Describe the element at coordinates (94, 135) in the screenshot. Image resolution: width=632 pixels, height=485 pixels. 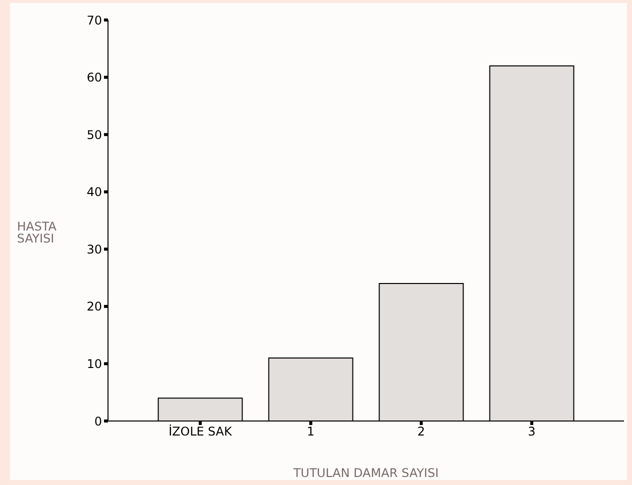
I see `y-tick-label: 50` at that location.